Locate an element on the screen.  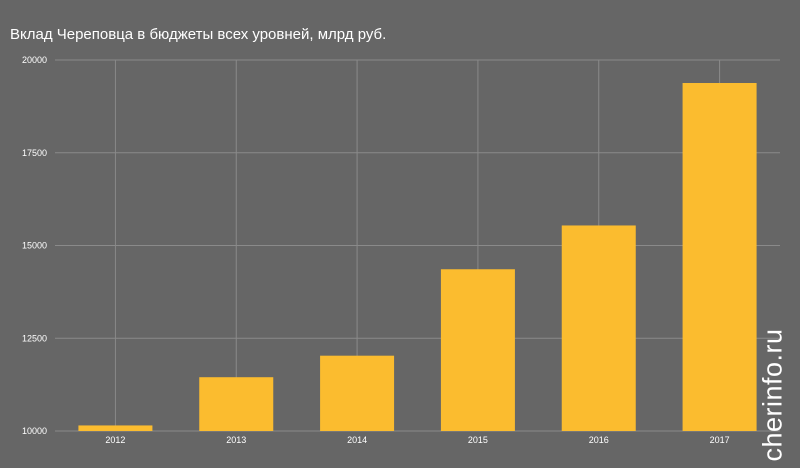
y-tick-label: 17500 is located at coordinates (34, 153).